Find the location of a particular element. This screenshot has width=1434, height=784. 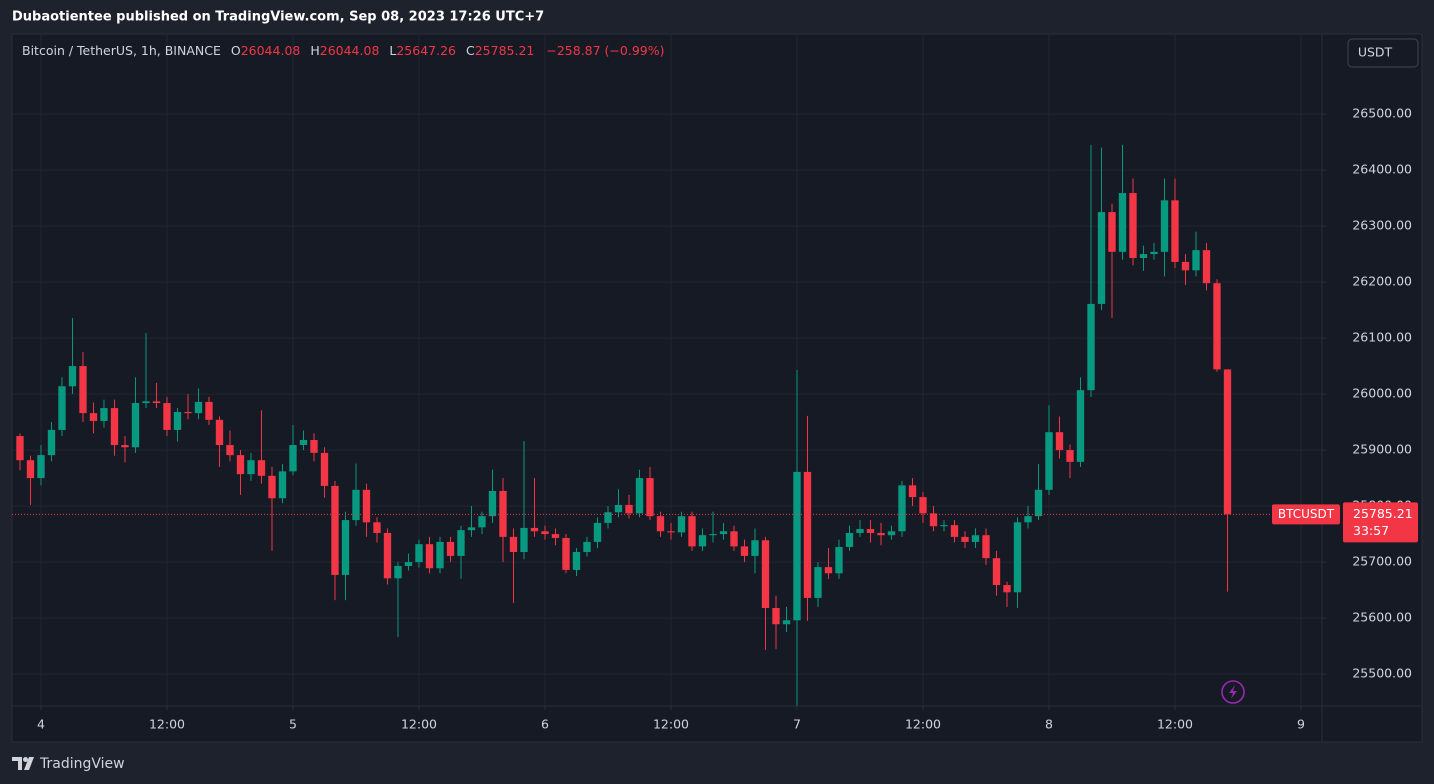

alert-icon is located at coordinates (1233, 692).